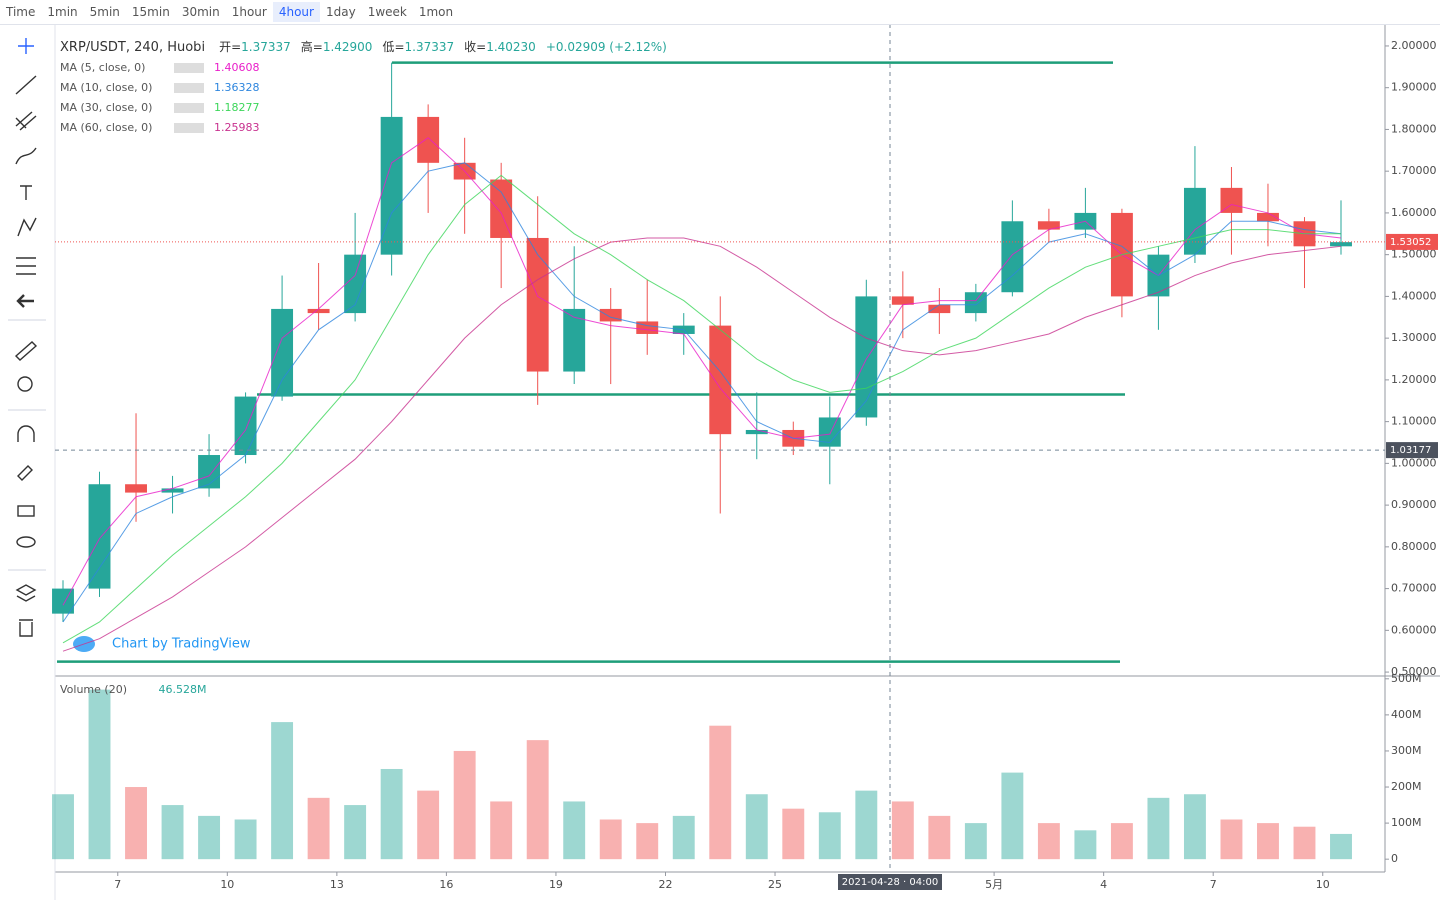 The height and width of the screenshot is (900, 1440). What do you see at coordinates (337, 884) in the screenshot?
I see `x-tick-label: 13` at bounding box center [337, 884].